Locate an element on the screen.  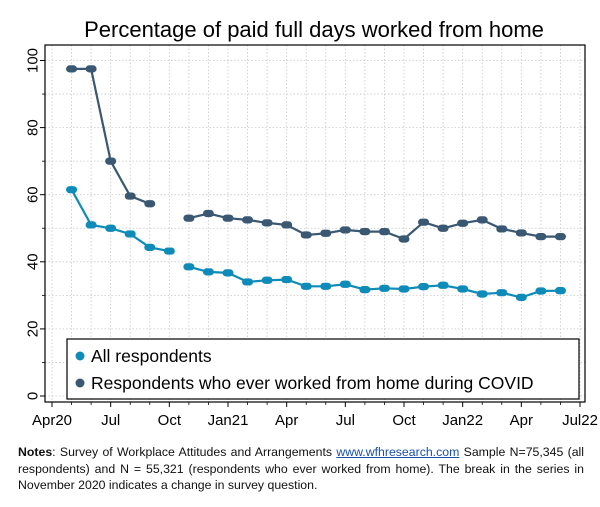
legend-box is located at coordinates (323, 369).